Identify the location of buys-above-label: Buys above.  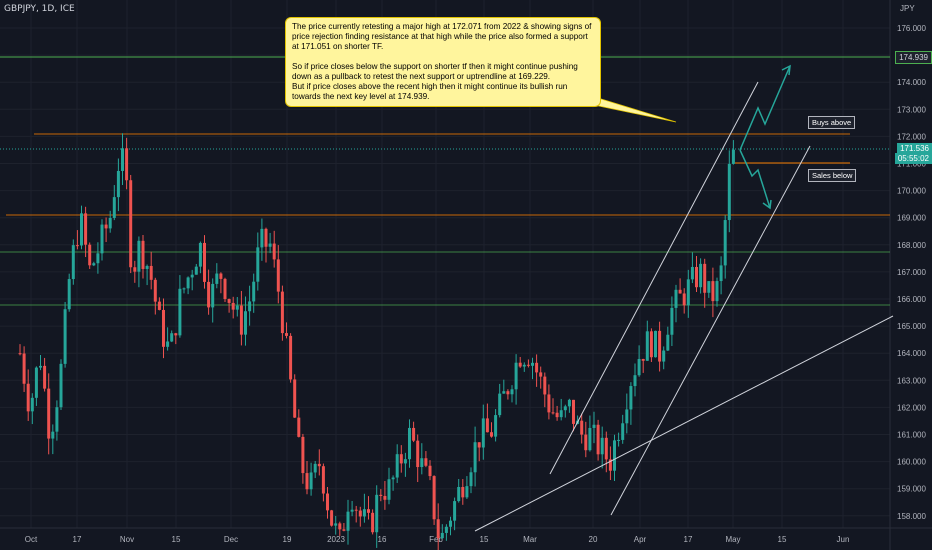
(832, 122).